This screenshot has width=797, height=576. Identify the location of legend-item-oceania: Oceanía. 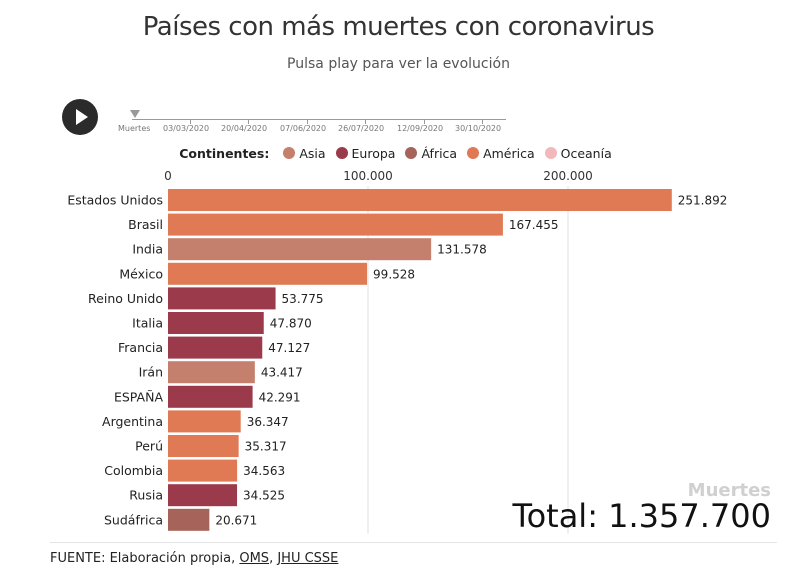
(578, 153).